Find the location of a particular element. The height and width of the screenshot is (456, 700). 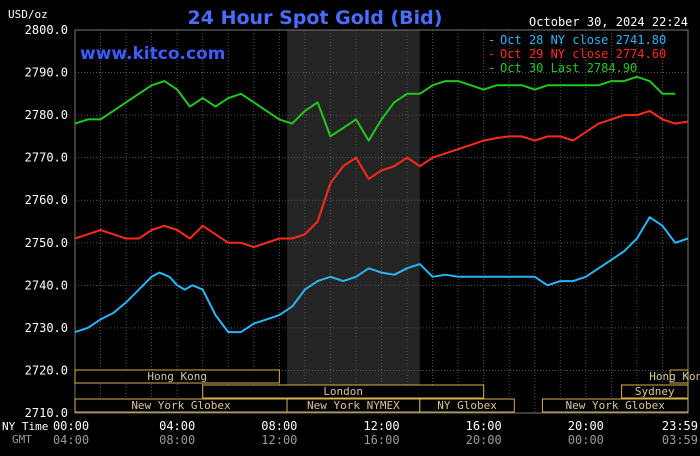

x-tick-ny: 20:00 is located at coordinates (586, 426).